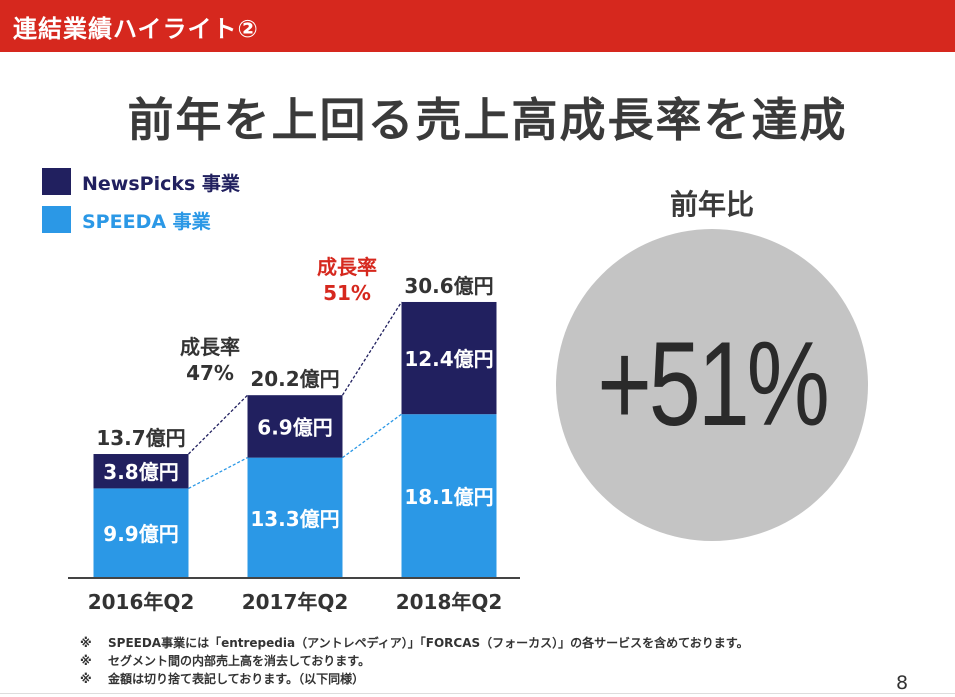 This screenshot has width=955, height=697. I want to click on legend-label-speeda: SPEEDA 事業, so click(146, 222).